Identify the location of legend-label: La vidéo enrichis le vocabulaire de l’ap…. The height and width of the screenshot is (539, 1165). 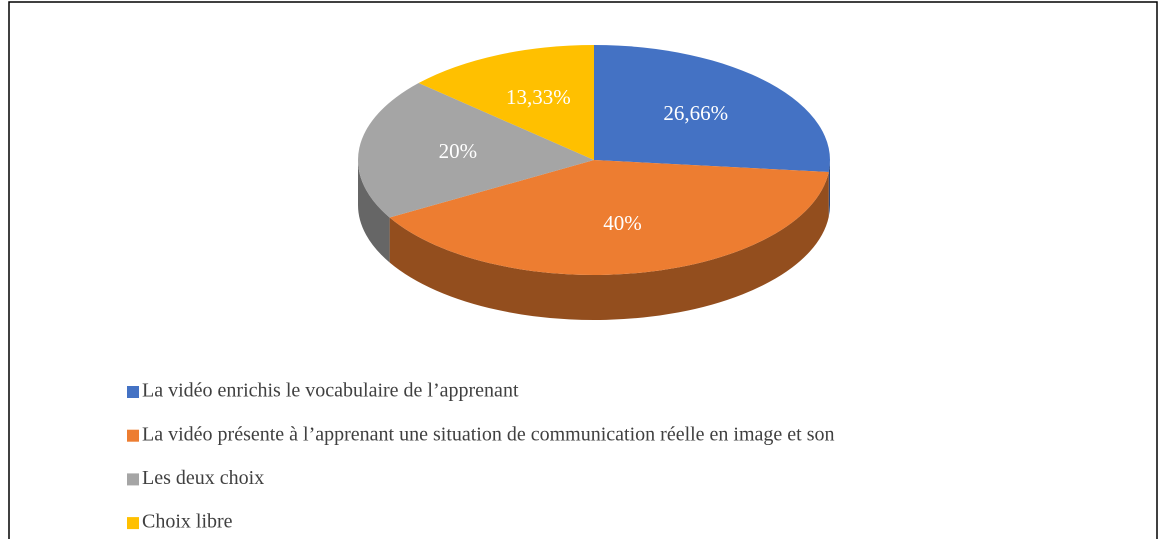
(330, 391).